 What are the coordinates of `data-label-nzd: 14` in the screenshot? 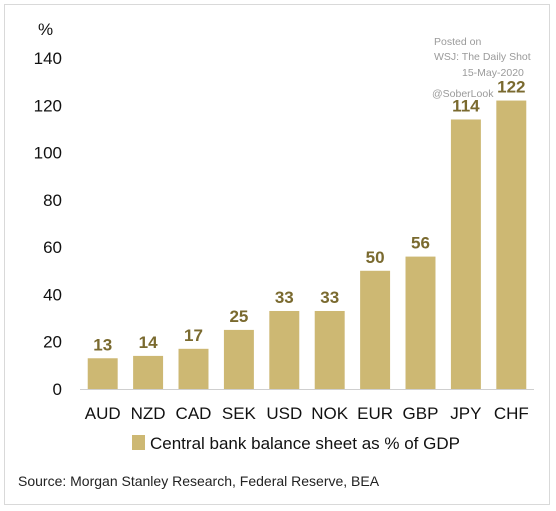 It's located at (148, 342).